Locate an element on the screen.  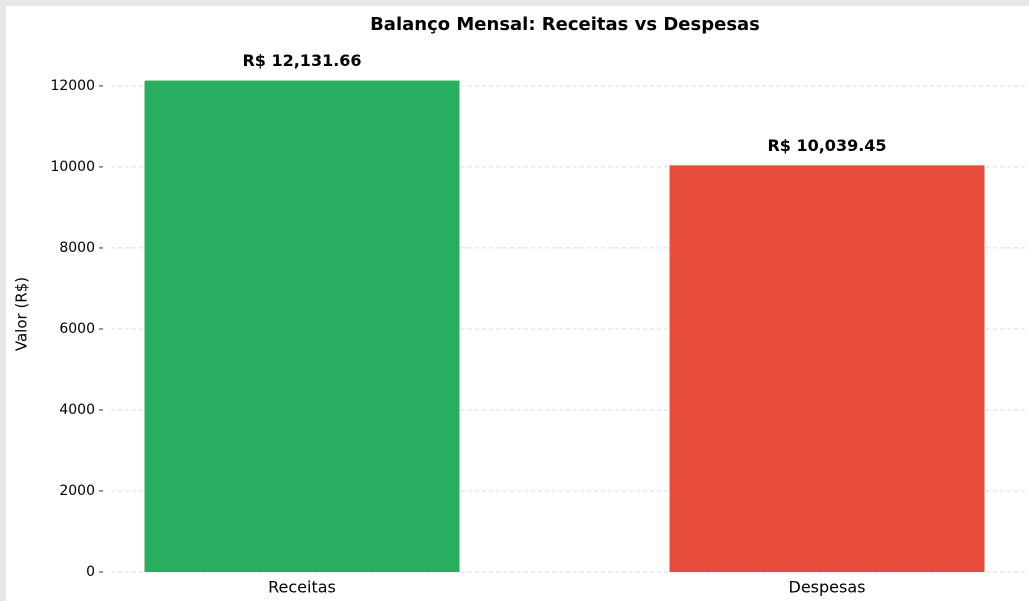
chart-title: Balanço Mensal: Receitas vs Despesas is located at coordinates (565, 24).